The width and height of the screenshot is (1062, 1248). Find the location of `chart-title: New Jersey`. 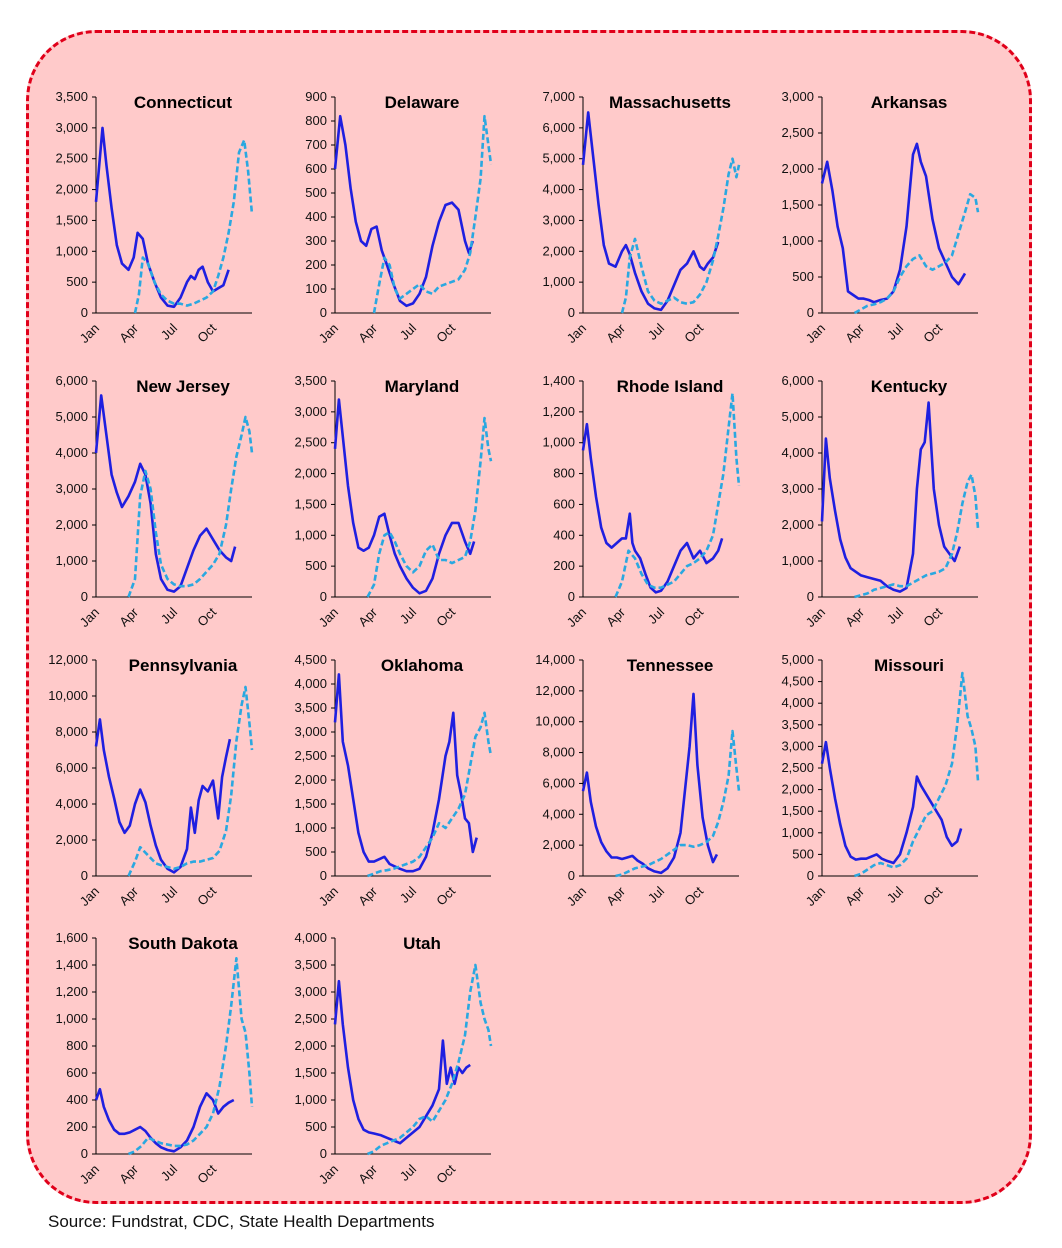

chart-title: New Jersey is located at coordinates (183, 386).